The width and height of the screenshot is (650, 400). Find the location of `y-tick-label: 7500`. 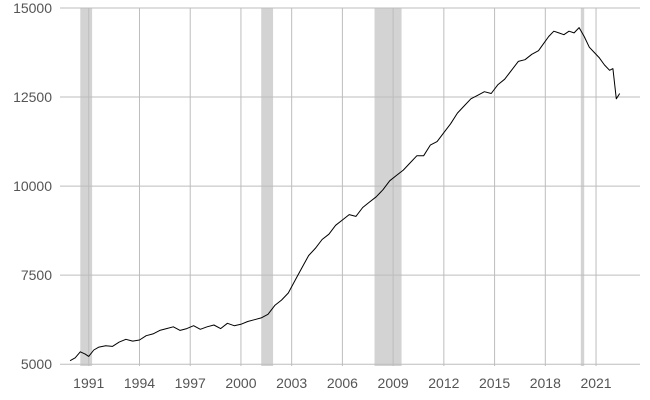

y-tick-label: 7500 is located at coordinates (36, 275).